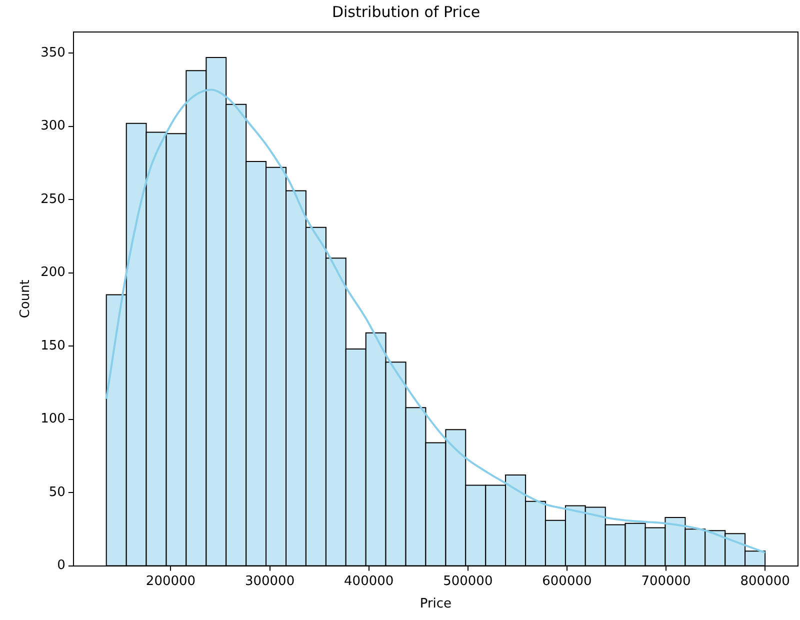 The width and height of the screenshot is (800, 620). Describe the element at coordinates (53, 199) in the screenshot. I see `y-tick-label: 250` at that location.